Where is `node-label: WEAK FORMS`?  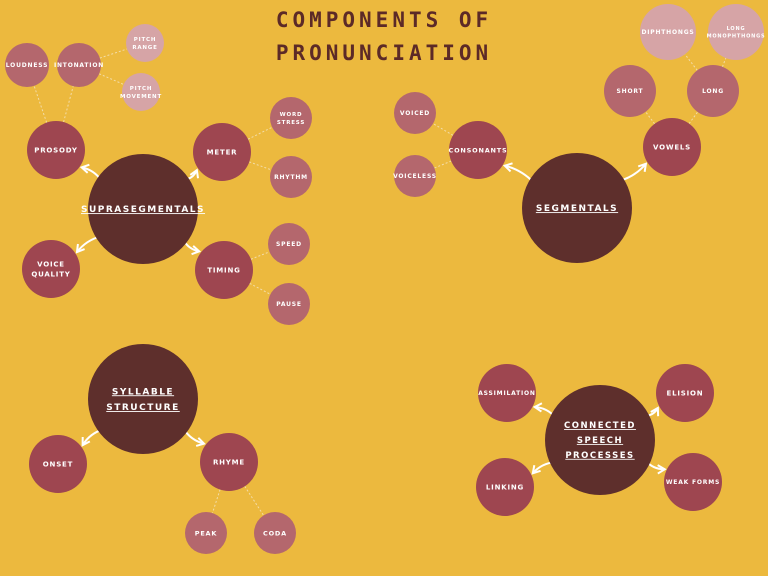
node-label: WEAK FORMS is located at coordinates (693, 482).